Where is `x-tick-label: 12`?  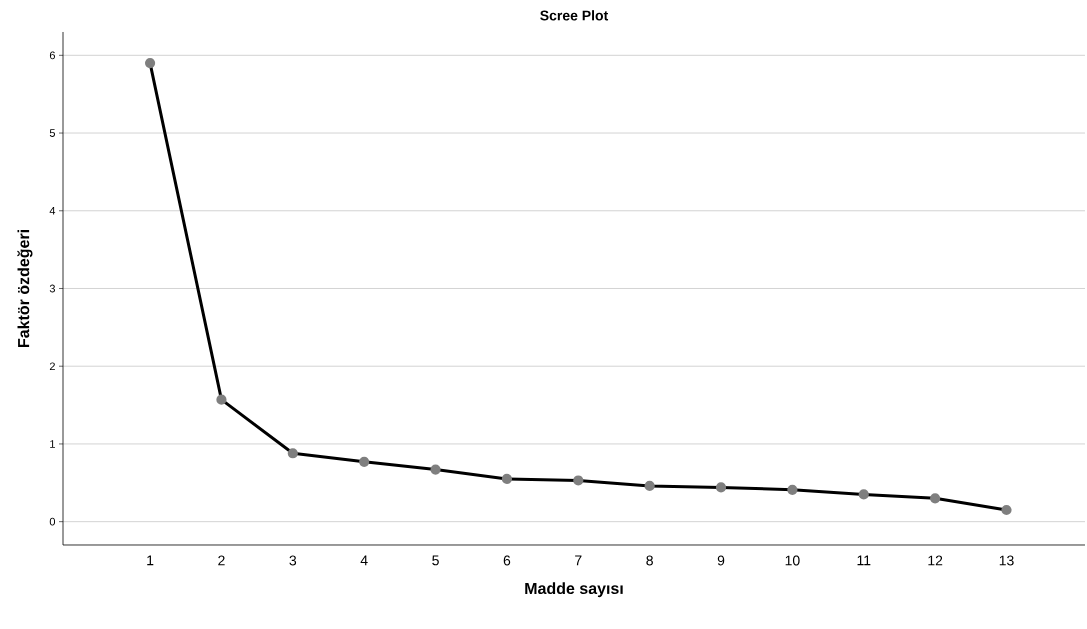 x-tick-label: 12 is located at coordinates (935, 560).